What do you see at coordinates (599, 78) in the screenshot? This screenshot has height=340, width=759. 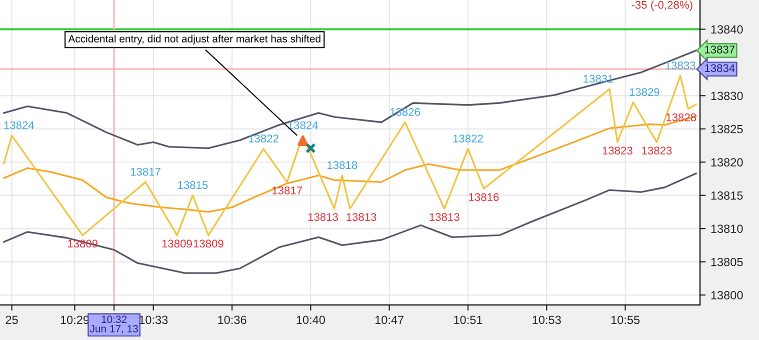 I see `data-label: 13831` at bounding box center [599, 78].